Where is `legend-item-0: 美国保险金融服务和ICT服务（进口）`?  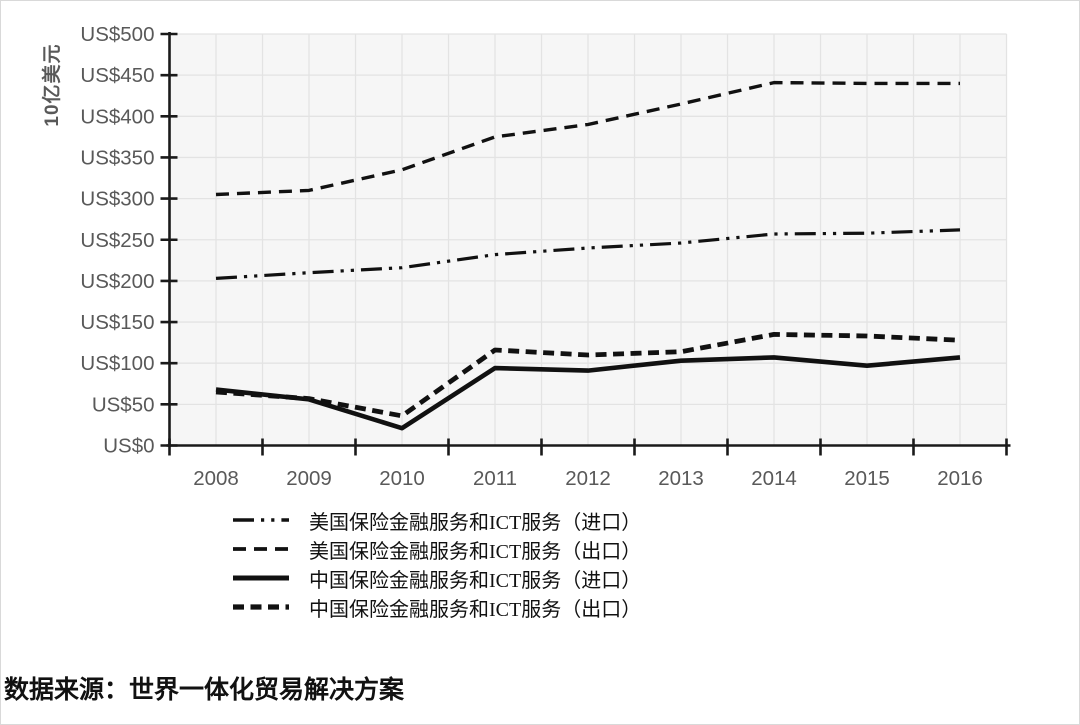
legend-item-0: 美国保险金融服务和ICT服务（进口） is located at coordinates (436, 521).